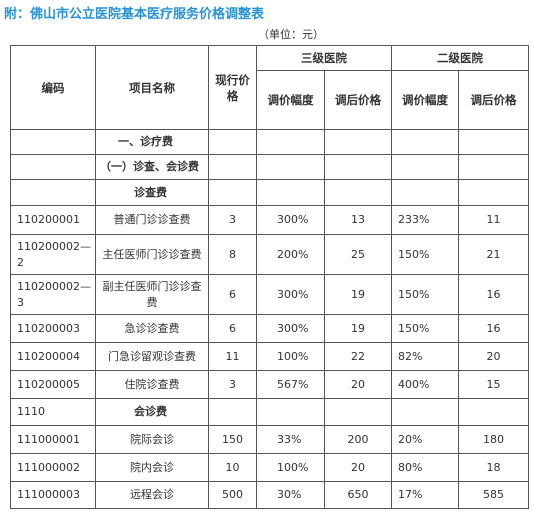 The image size is (533, 520). What do you see at coordinates (152, 495) in the screenshot?
I see `cell-name: 远程会诊` at bounding box center [152, 495].